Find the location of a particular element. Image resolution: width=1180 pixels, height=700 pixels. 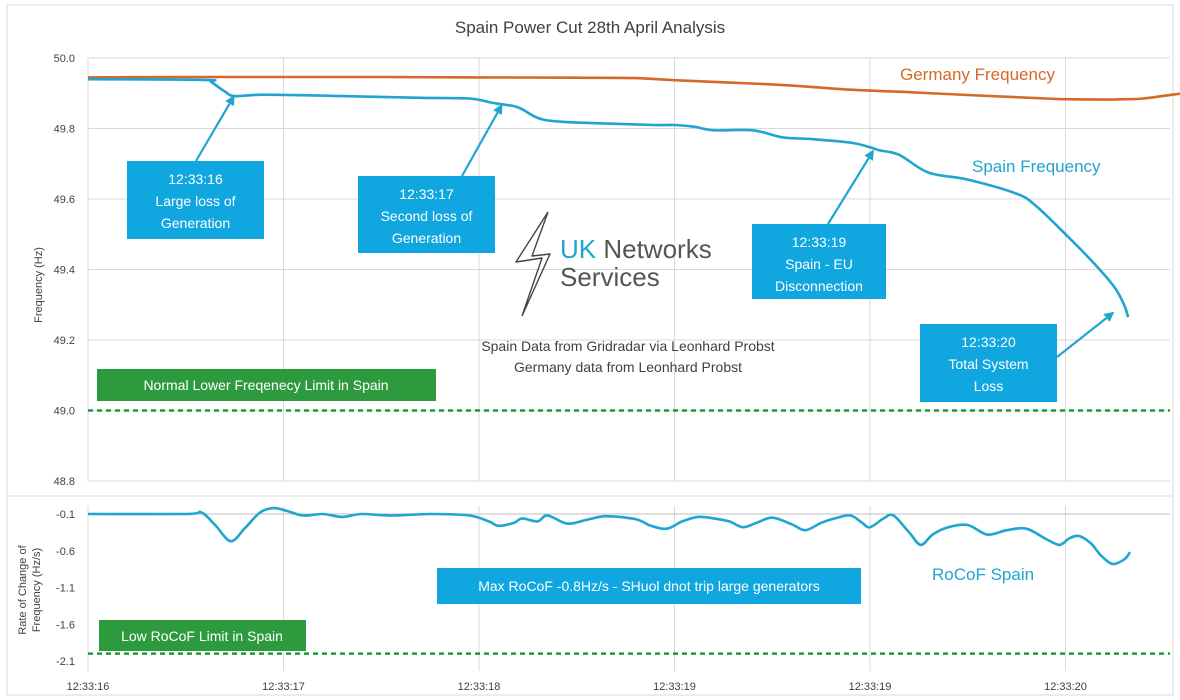

annotation-text-line: Spain - EU is located at coordinates (819, 264).